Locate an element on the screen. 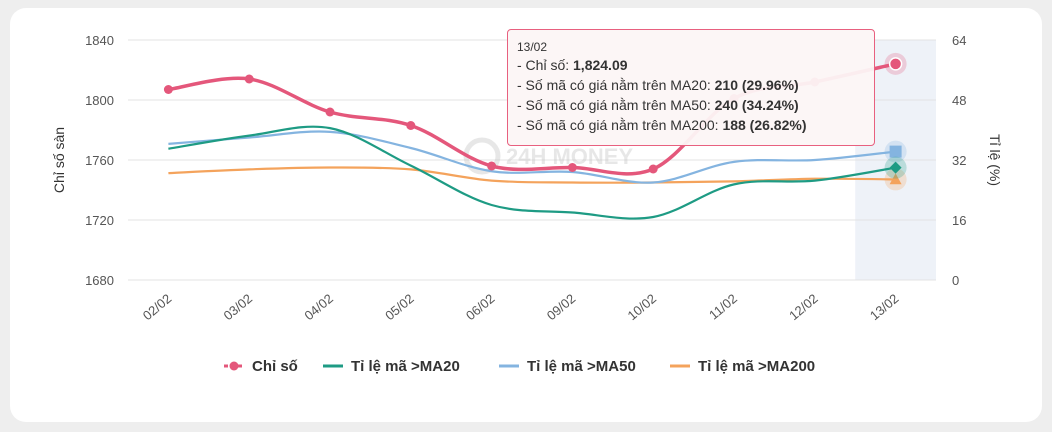  y-right-tick-label: 48 is located at coordinates (959, 100).